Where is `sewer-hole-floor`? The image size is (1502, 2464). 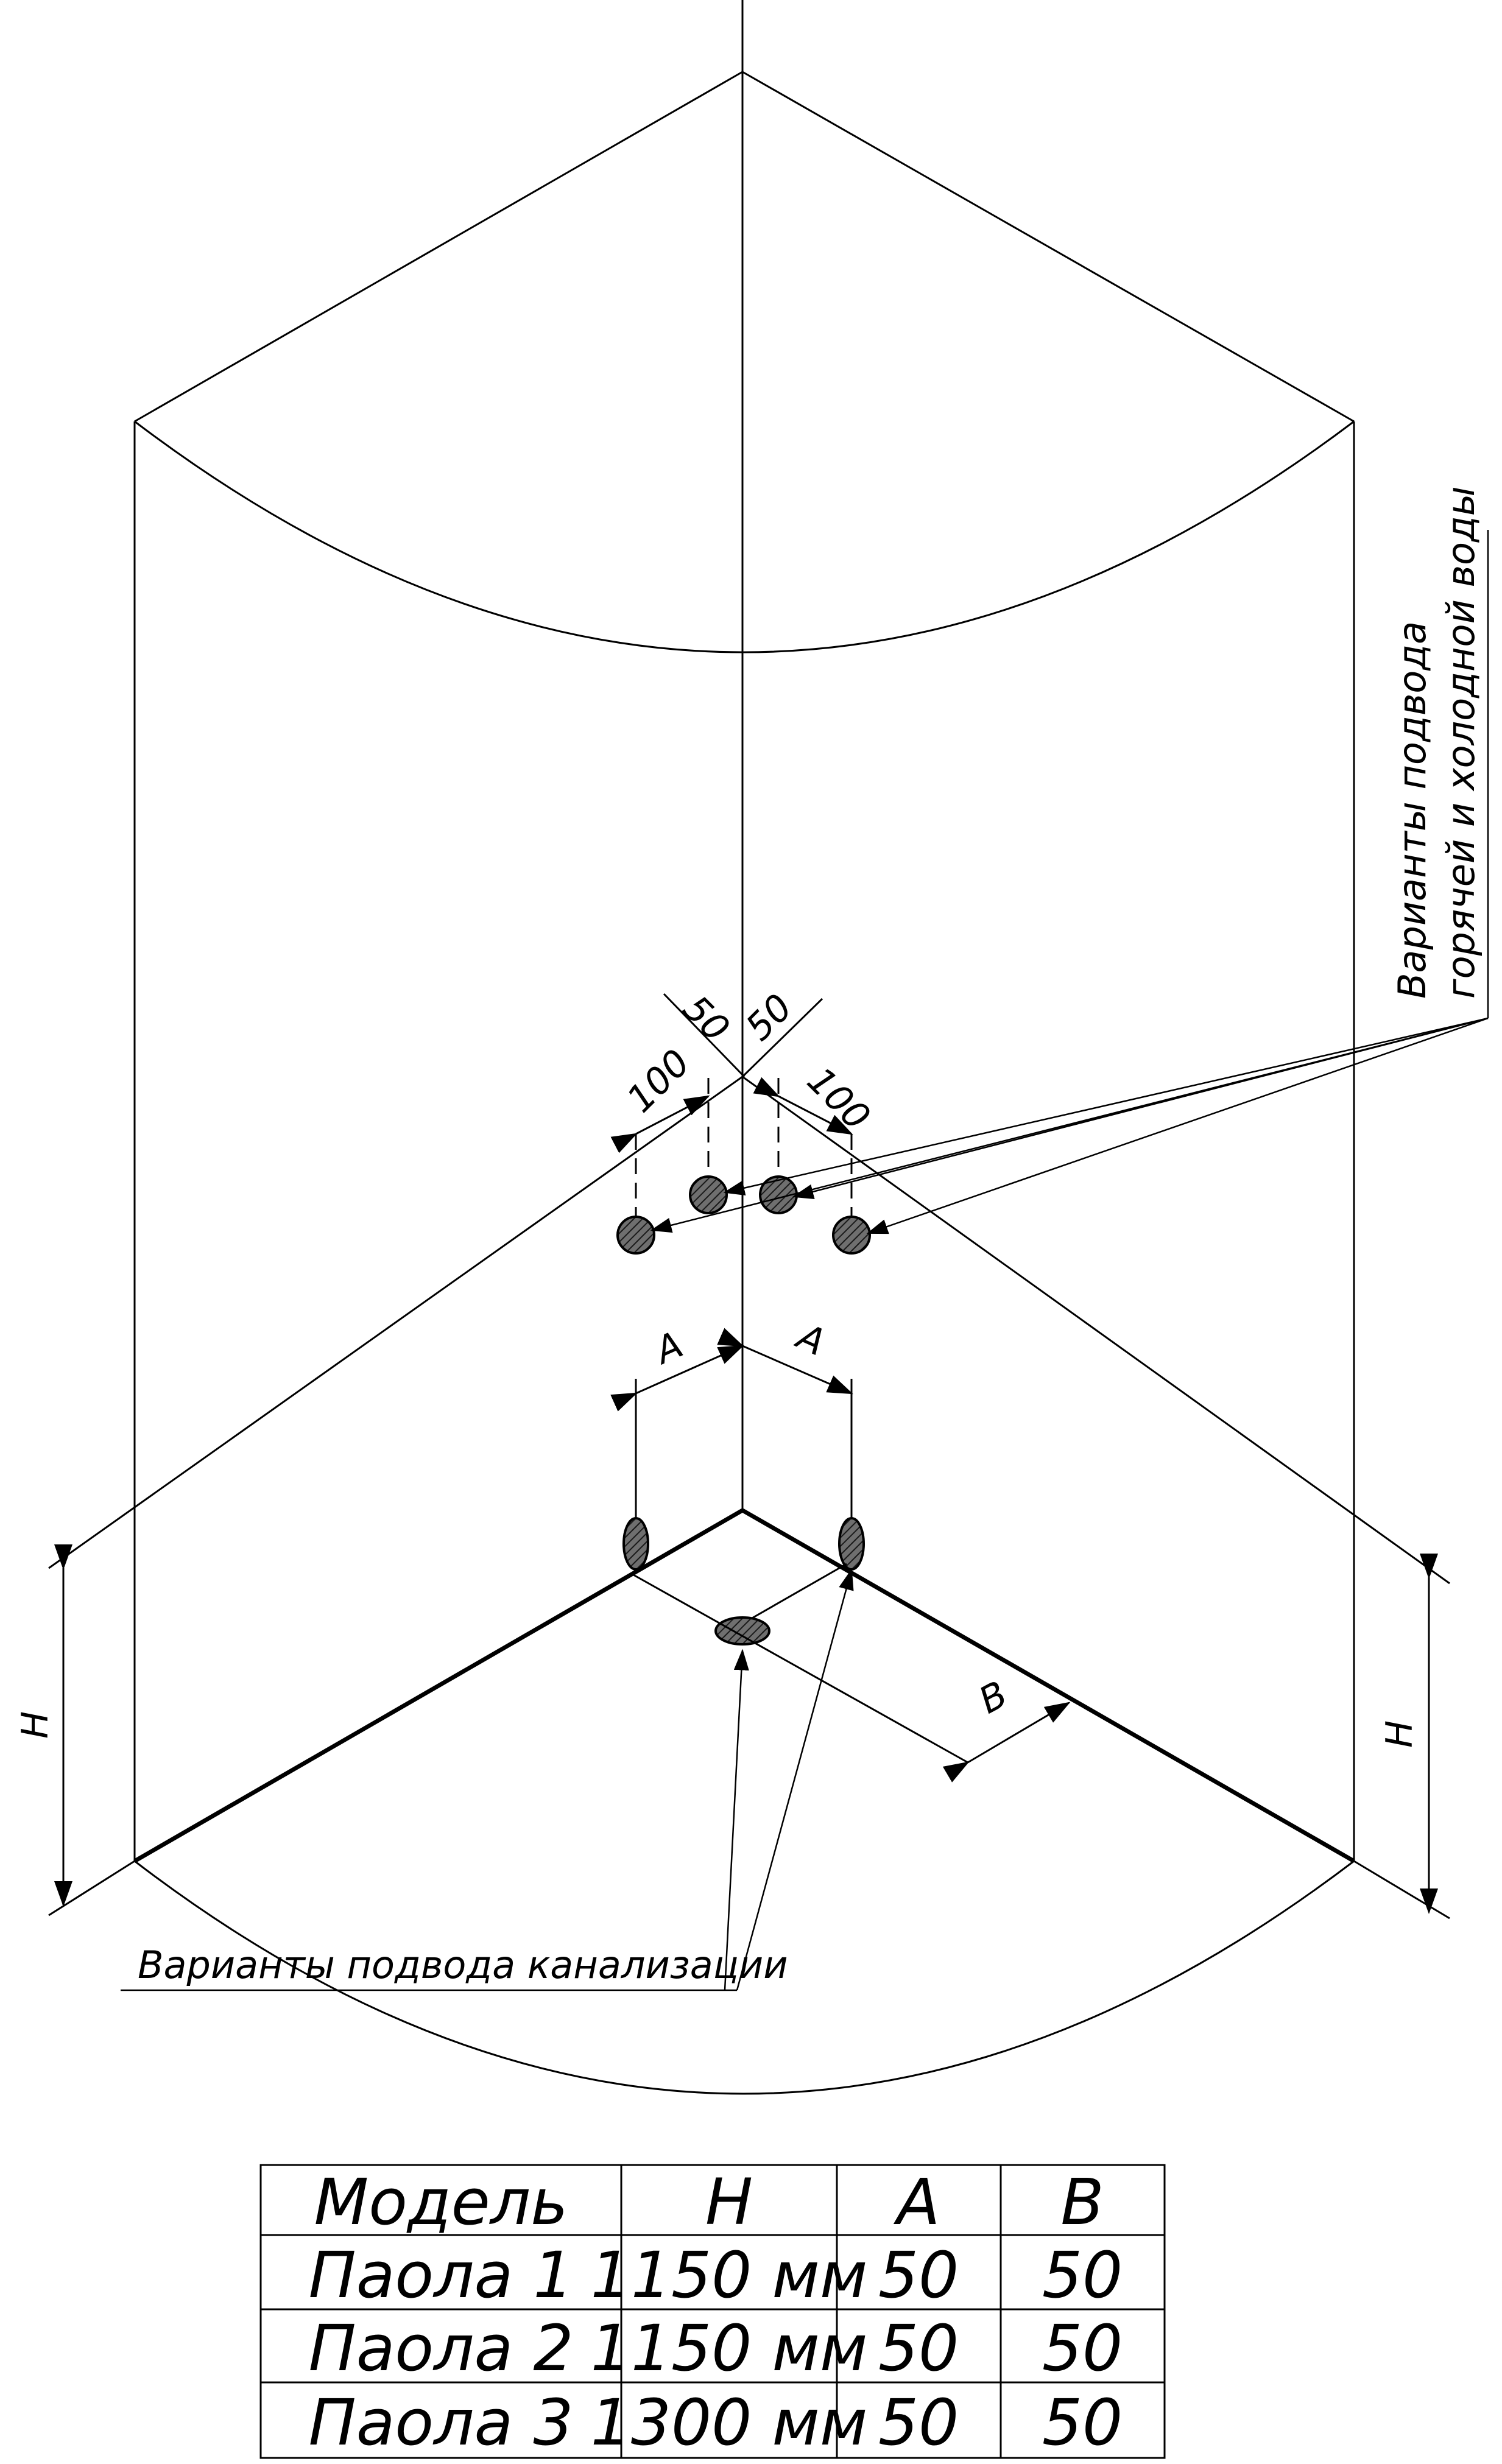
sewer-hole-floor is located at coordinates (742, 1631).